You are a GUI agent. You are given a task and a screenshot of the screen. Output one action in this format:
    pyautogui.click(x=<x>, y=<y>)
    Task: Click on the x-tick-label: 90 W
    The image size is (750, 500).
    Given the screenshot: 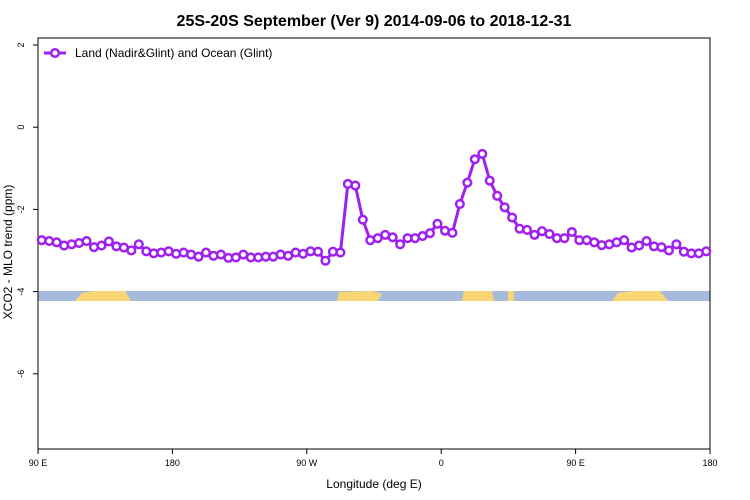 What is the action you would take?
    pyautogui.click(x=307, y=463)
    